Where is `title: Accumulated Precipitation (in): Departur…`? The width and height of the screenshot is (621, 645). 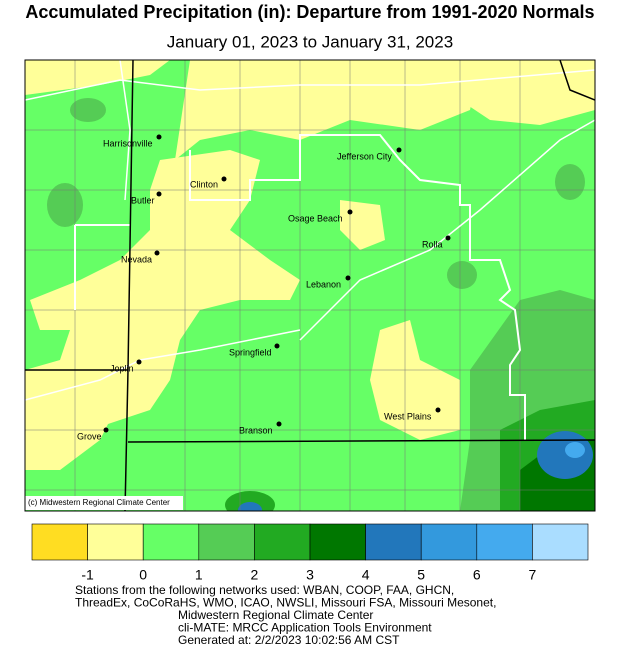
title: Accumulated Precipitation (in): Departur… is located at coordinates (309, 12).